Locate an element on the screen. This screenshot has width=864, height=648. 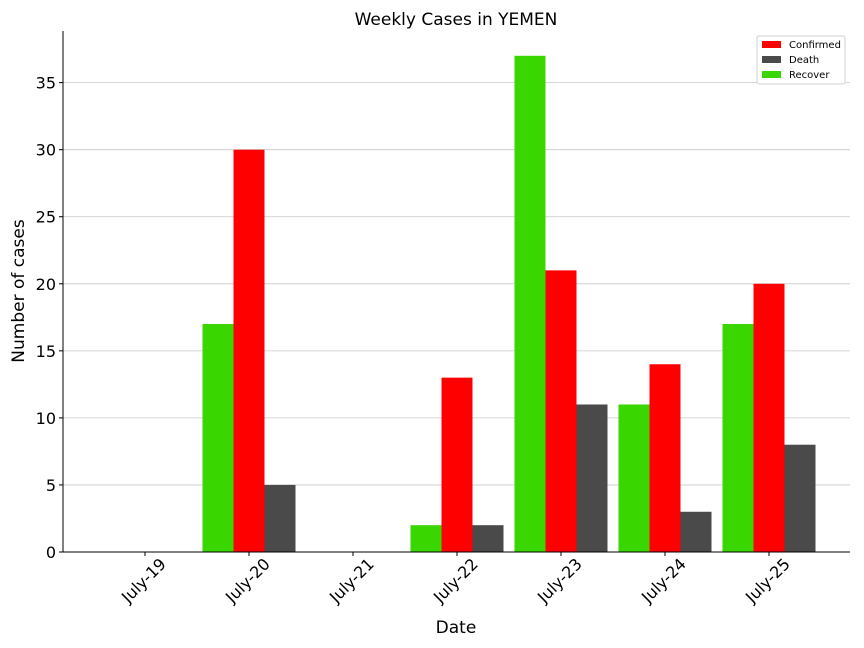
y-tick-label: 35 is located at coordinates (46, 83).